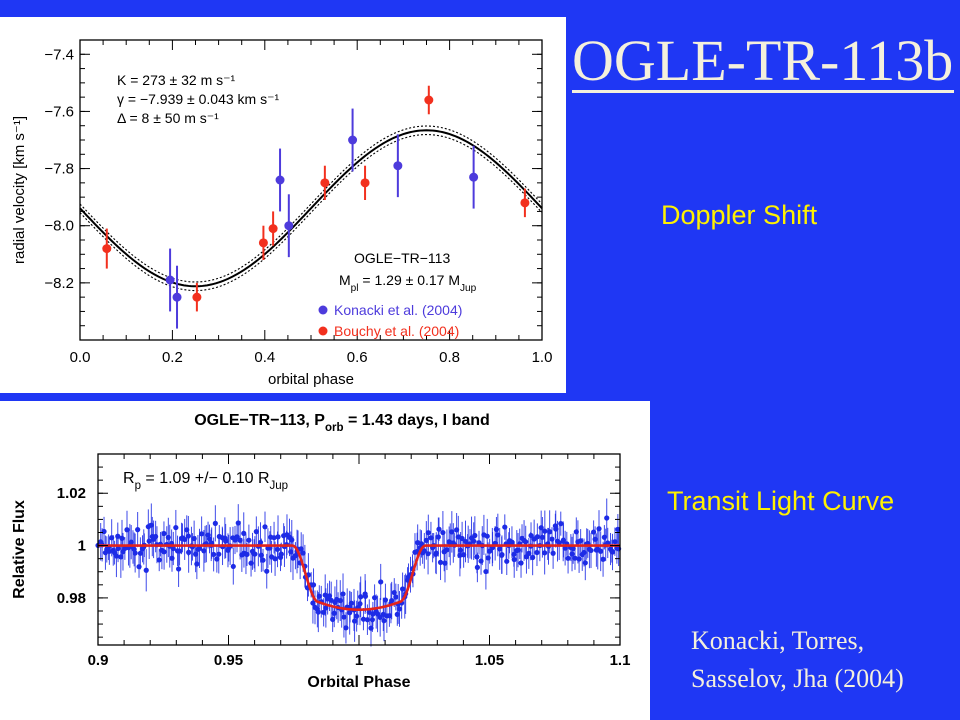 The width and height of the screenshot is (960, 720). Describe the element at coordinates (825, 660) in the screenshot. I see `credits: Konacki, Torres, Sasselov, Jha (2004)` at that location.